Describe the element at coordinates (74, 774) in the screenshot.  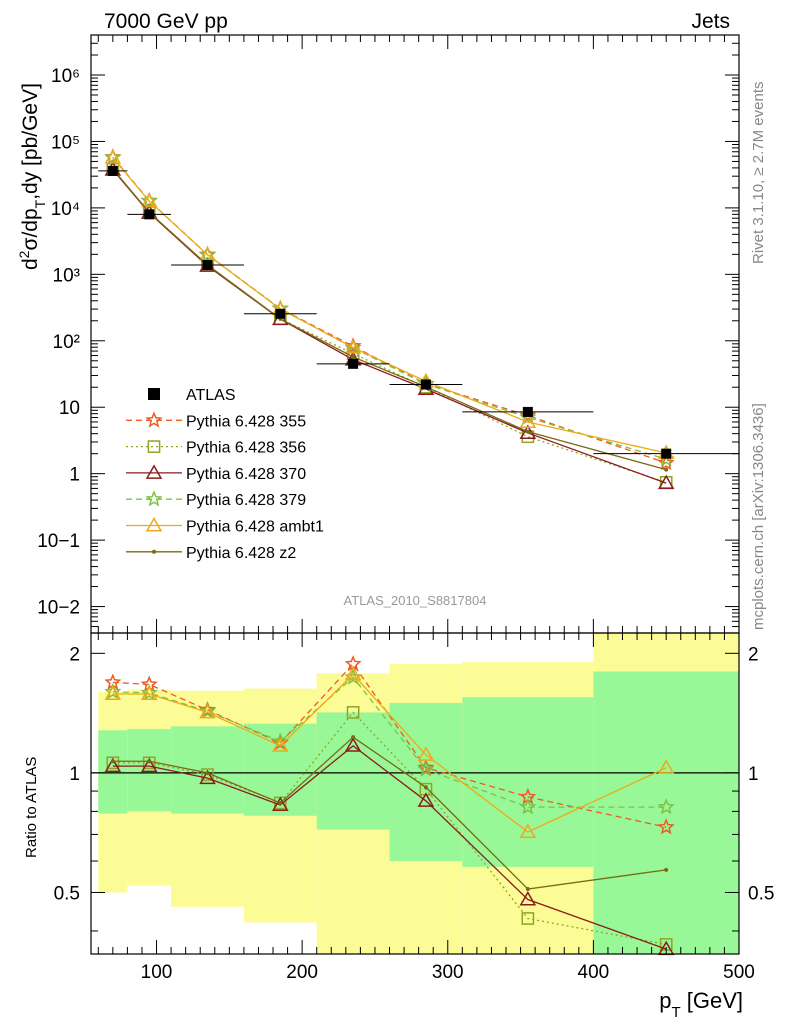
I see `ratio-y-tick-label: 1` at that location.